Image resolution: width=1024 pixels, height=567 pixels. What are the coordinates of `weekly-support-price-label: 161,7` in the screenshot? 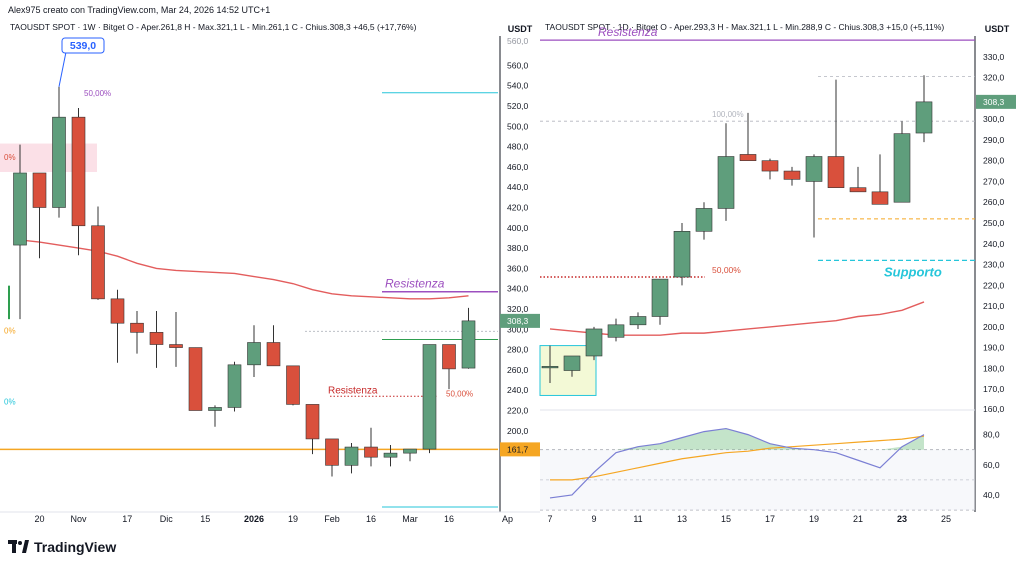 It's located at (518, 449).